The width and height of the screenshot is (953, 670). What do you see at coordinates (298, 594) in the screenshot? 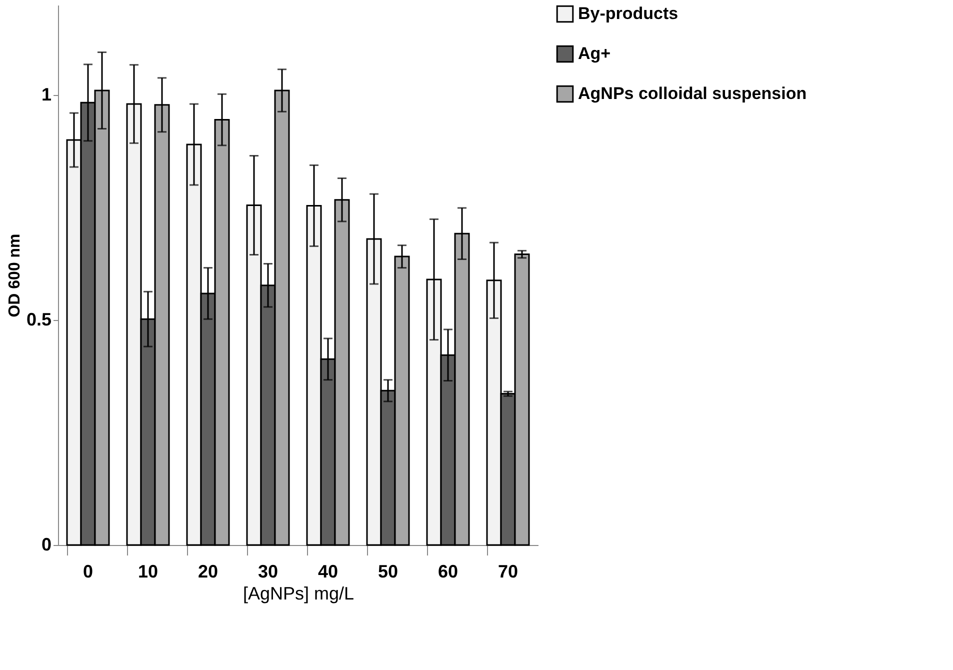
I see `x-axis-title: [AgNPs] mg/L` at bounding box center [298, 594].